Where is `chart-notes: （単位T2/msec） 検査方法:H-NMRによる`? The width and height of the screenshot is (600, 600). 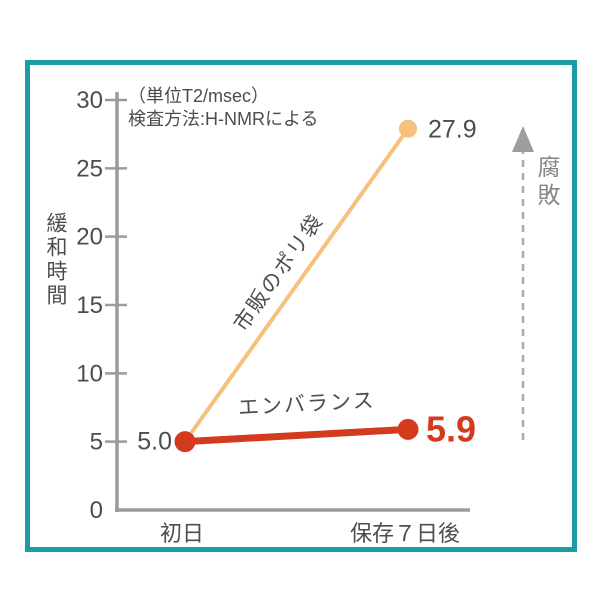
chart-notes: （単位T2/msec） 検査方法:H-NMRによる is located at coordinates (223, 108).